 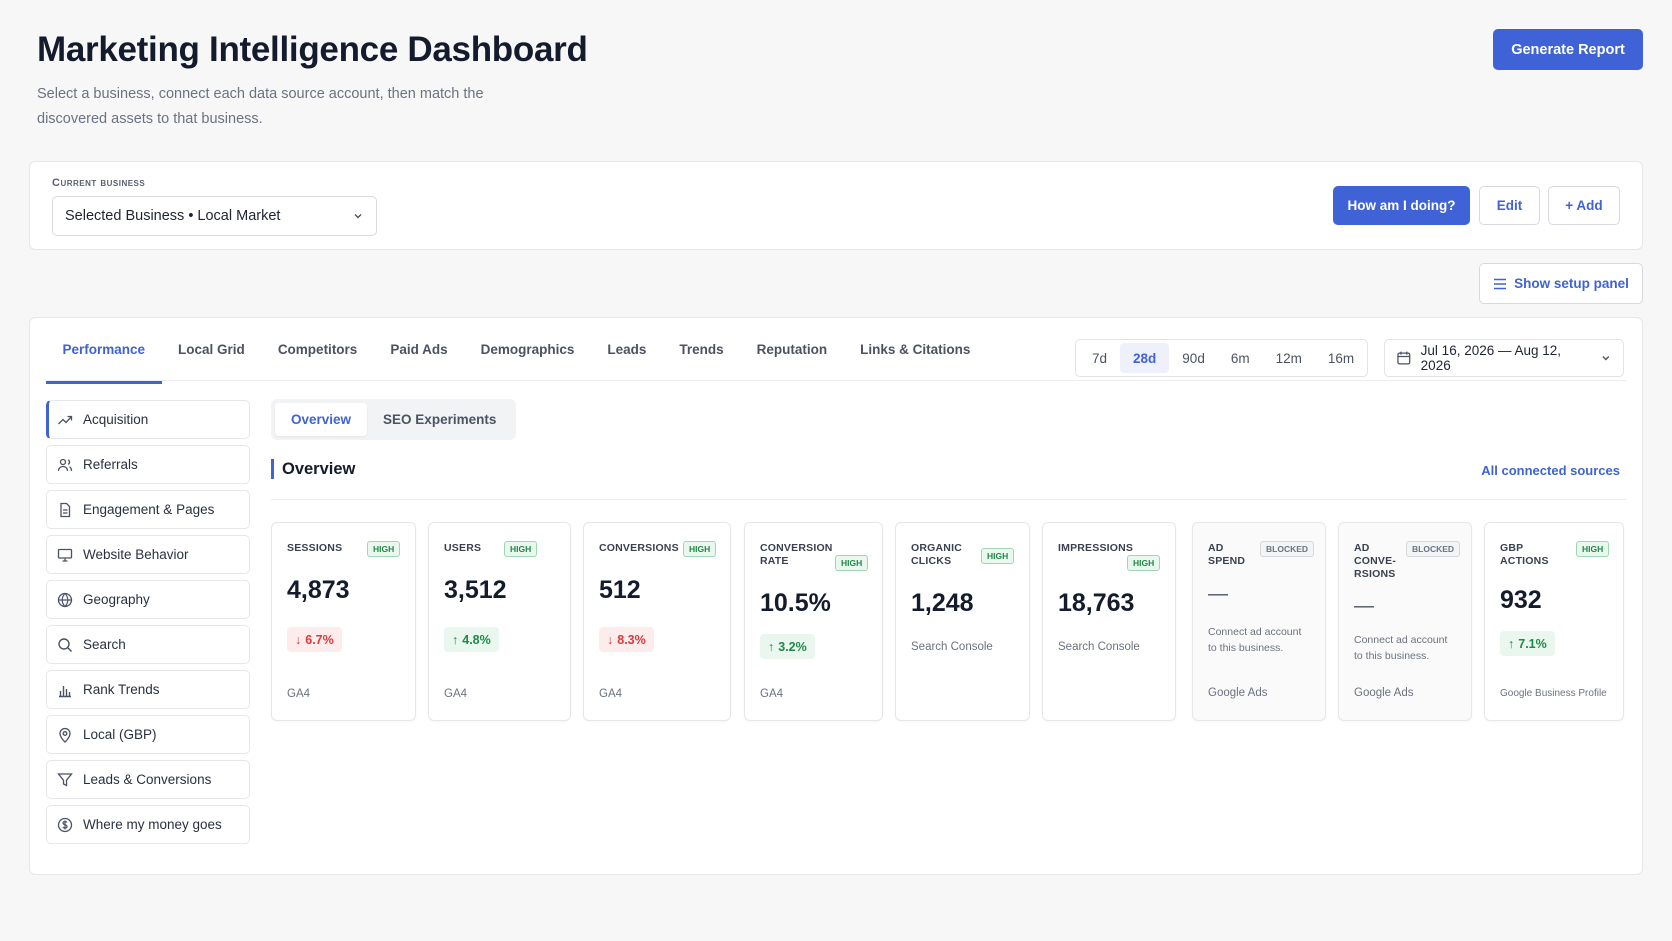 I want to click on edit-business-button: Edit, so click(x=1509, y=205).